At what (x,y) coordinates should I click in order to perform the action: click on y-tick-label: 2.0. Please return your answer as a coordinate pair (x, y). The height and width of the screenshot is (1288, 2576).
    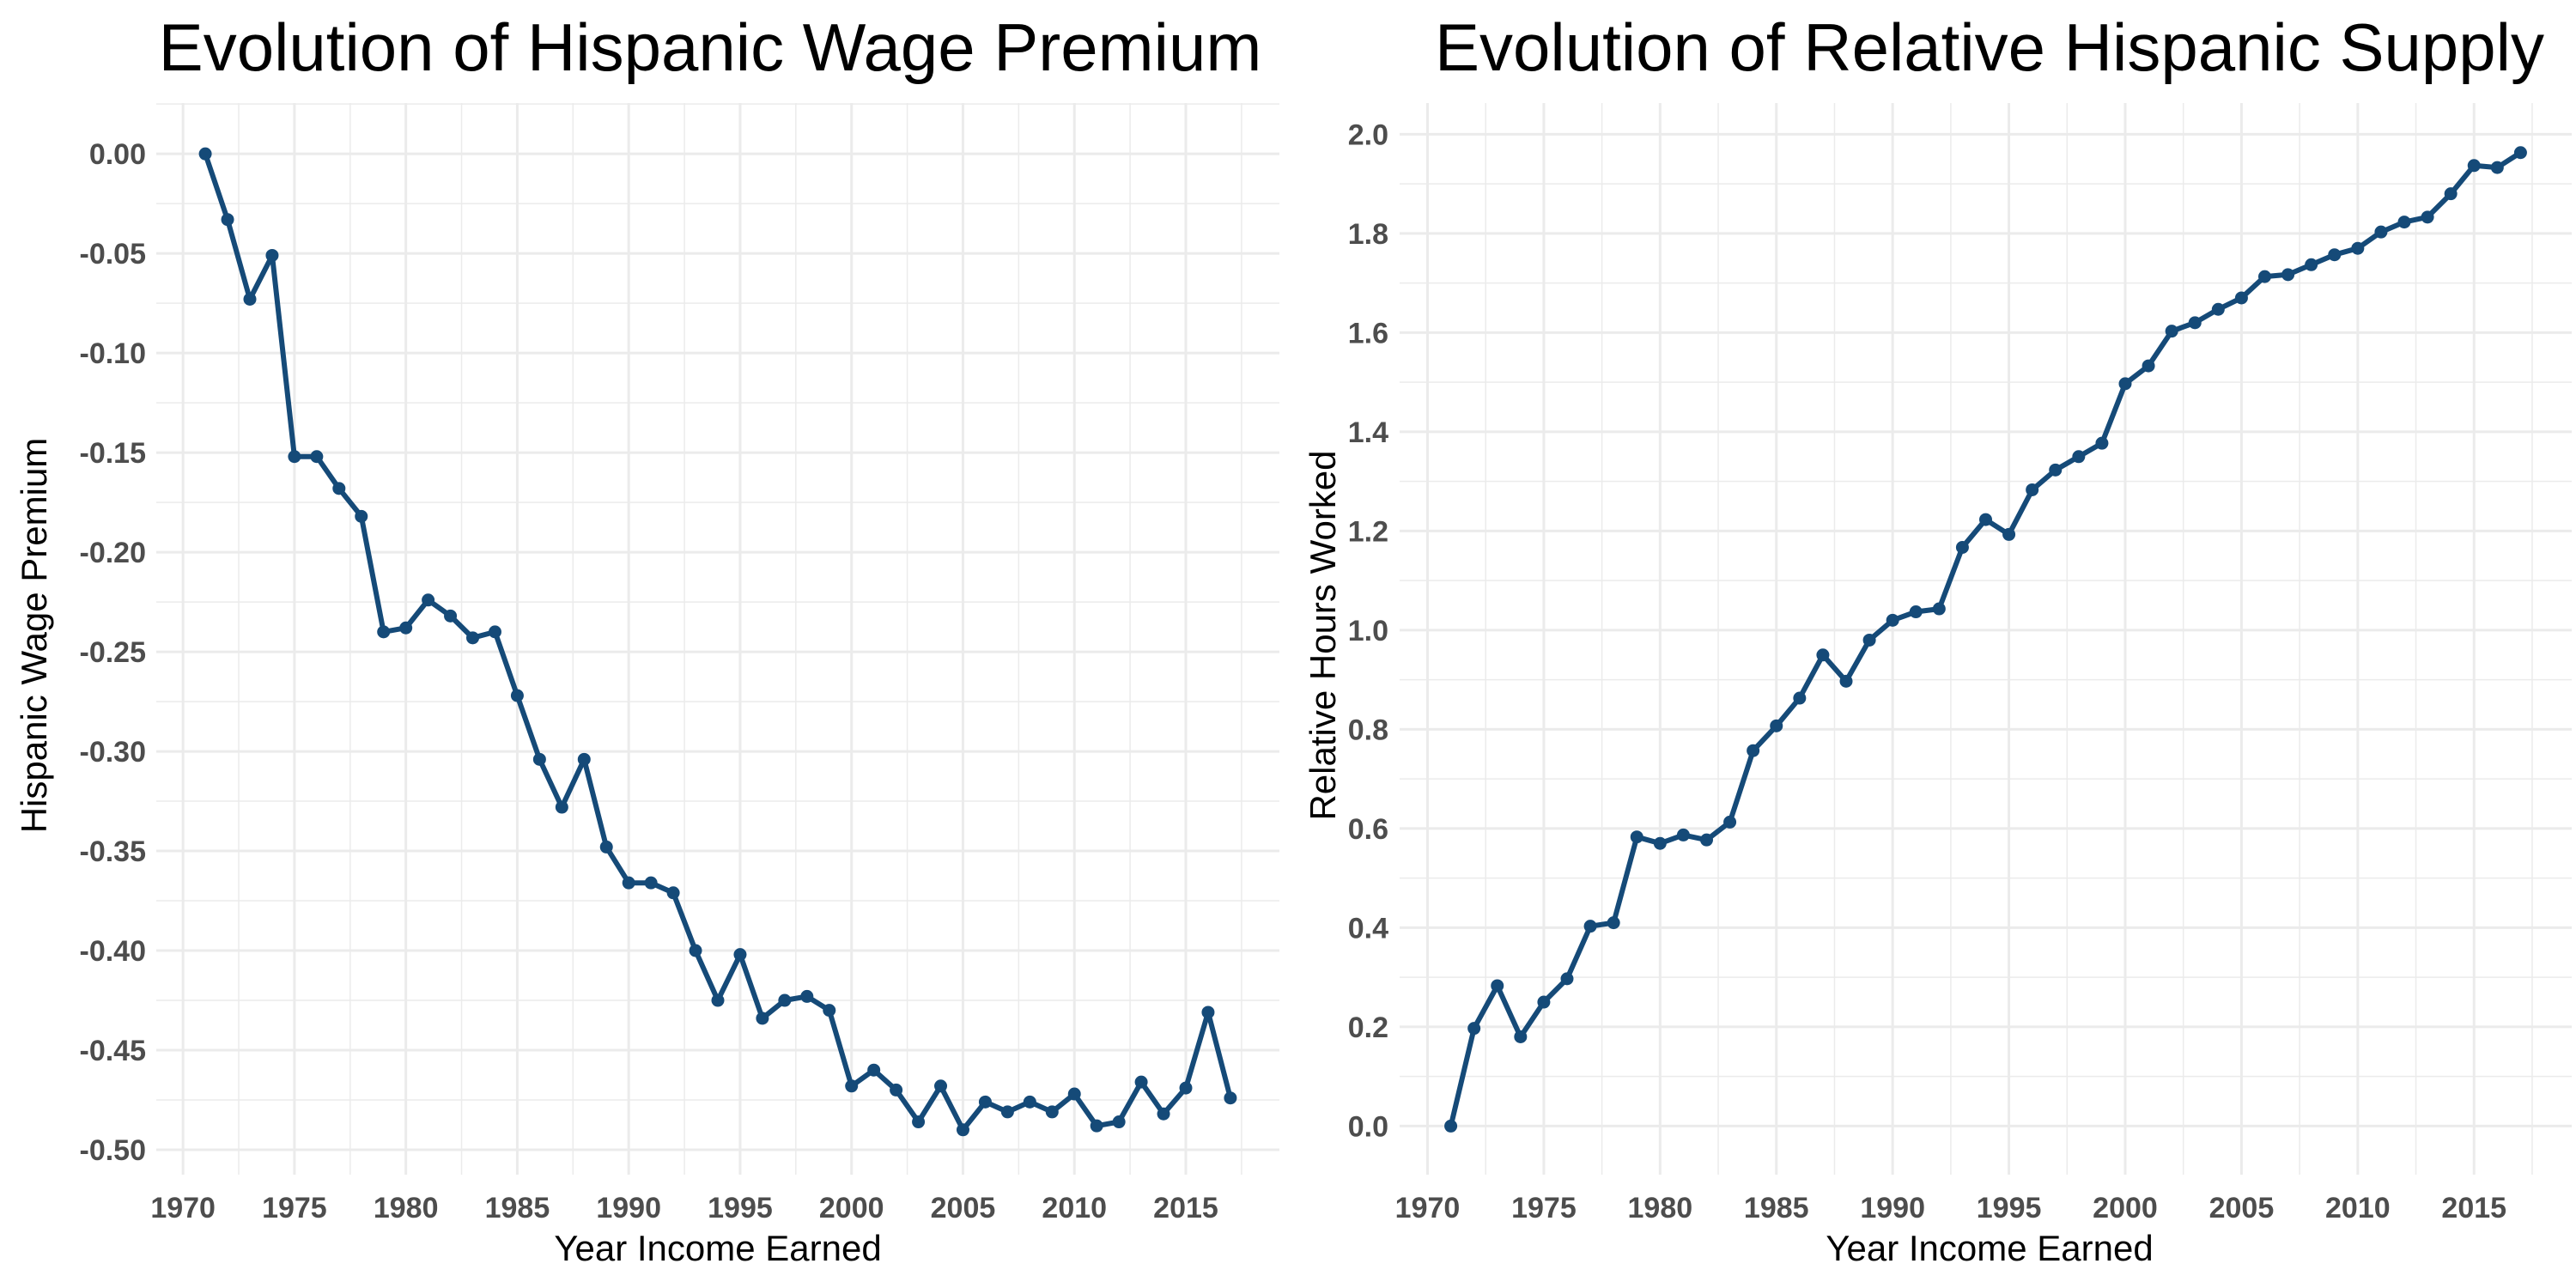
    Looking at the image, I should click on (1368, 134).